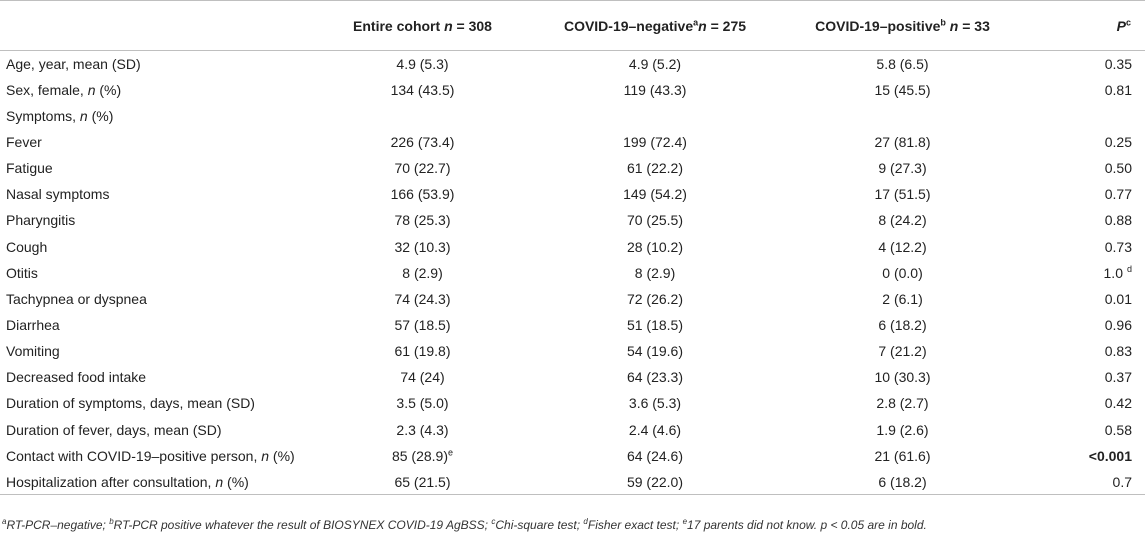 Image resolution: width=1145 pixels, height=543 pixels. I want to click on entire-cohort-value: 4.9 (5.3), so click(422, 63).